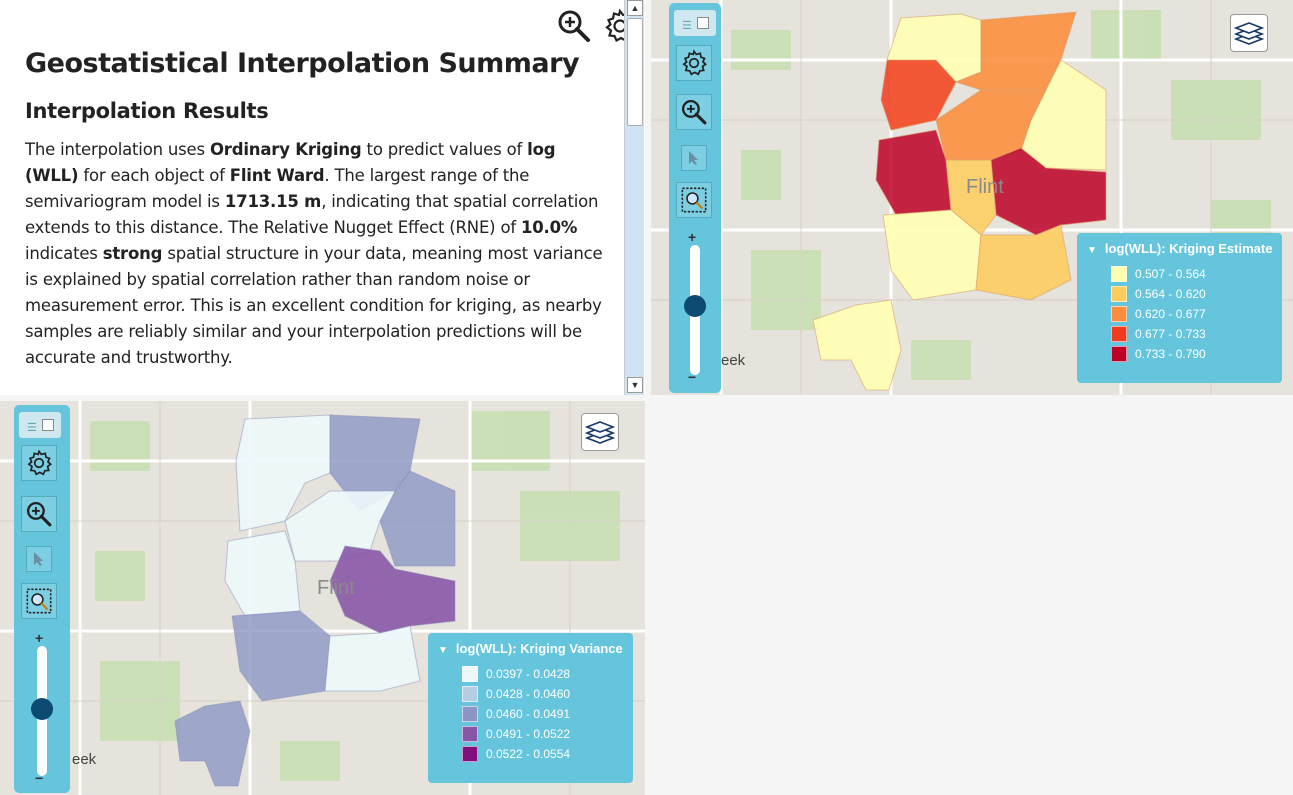 This screenshot has height=795, width=1293. I want to click on legend-label: 0.564 - 0.620, so click(1170, 294).